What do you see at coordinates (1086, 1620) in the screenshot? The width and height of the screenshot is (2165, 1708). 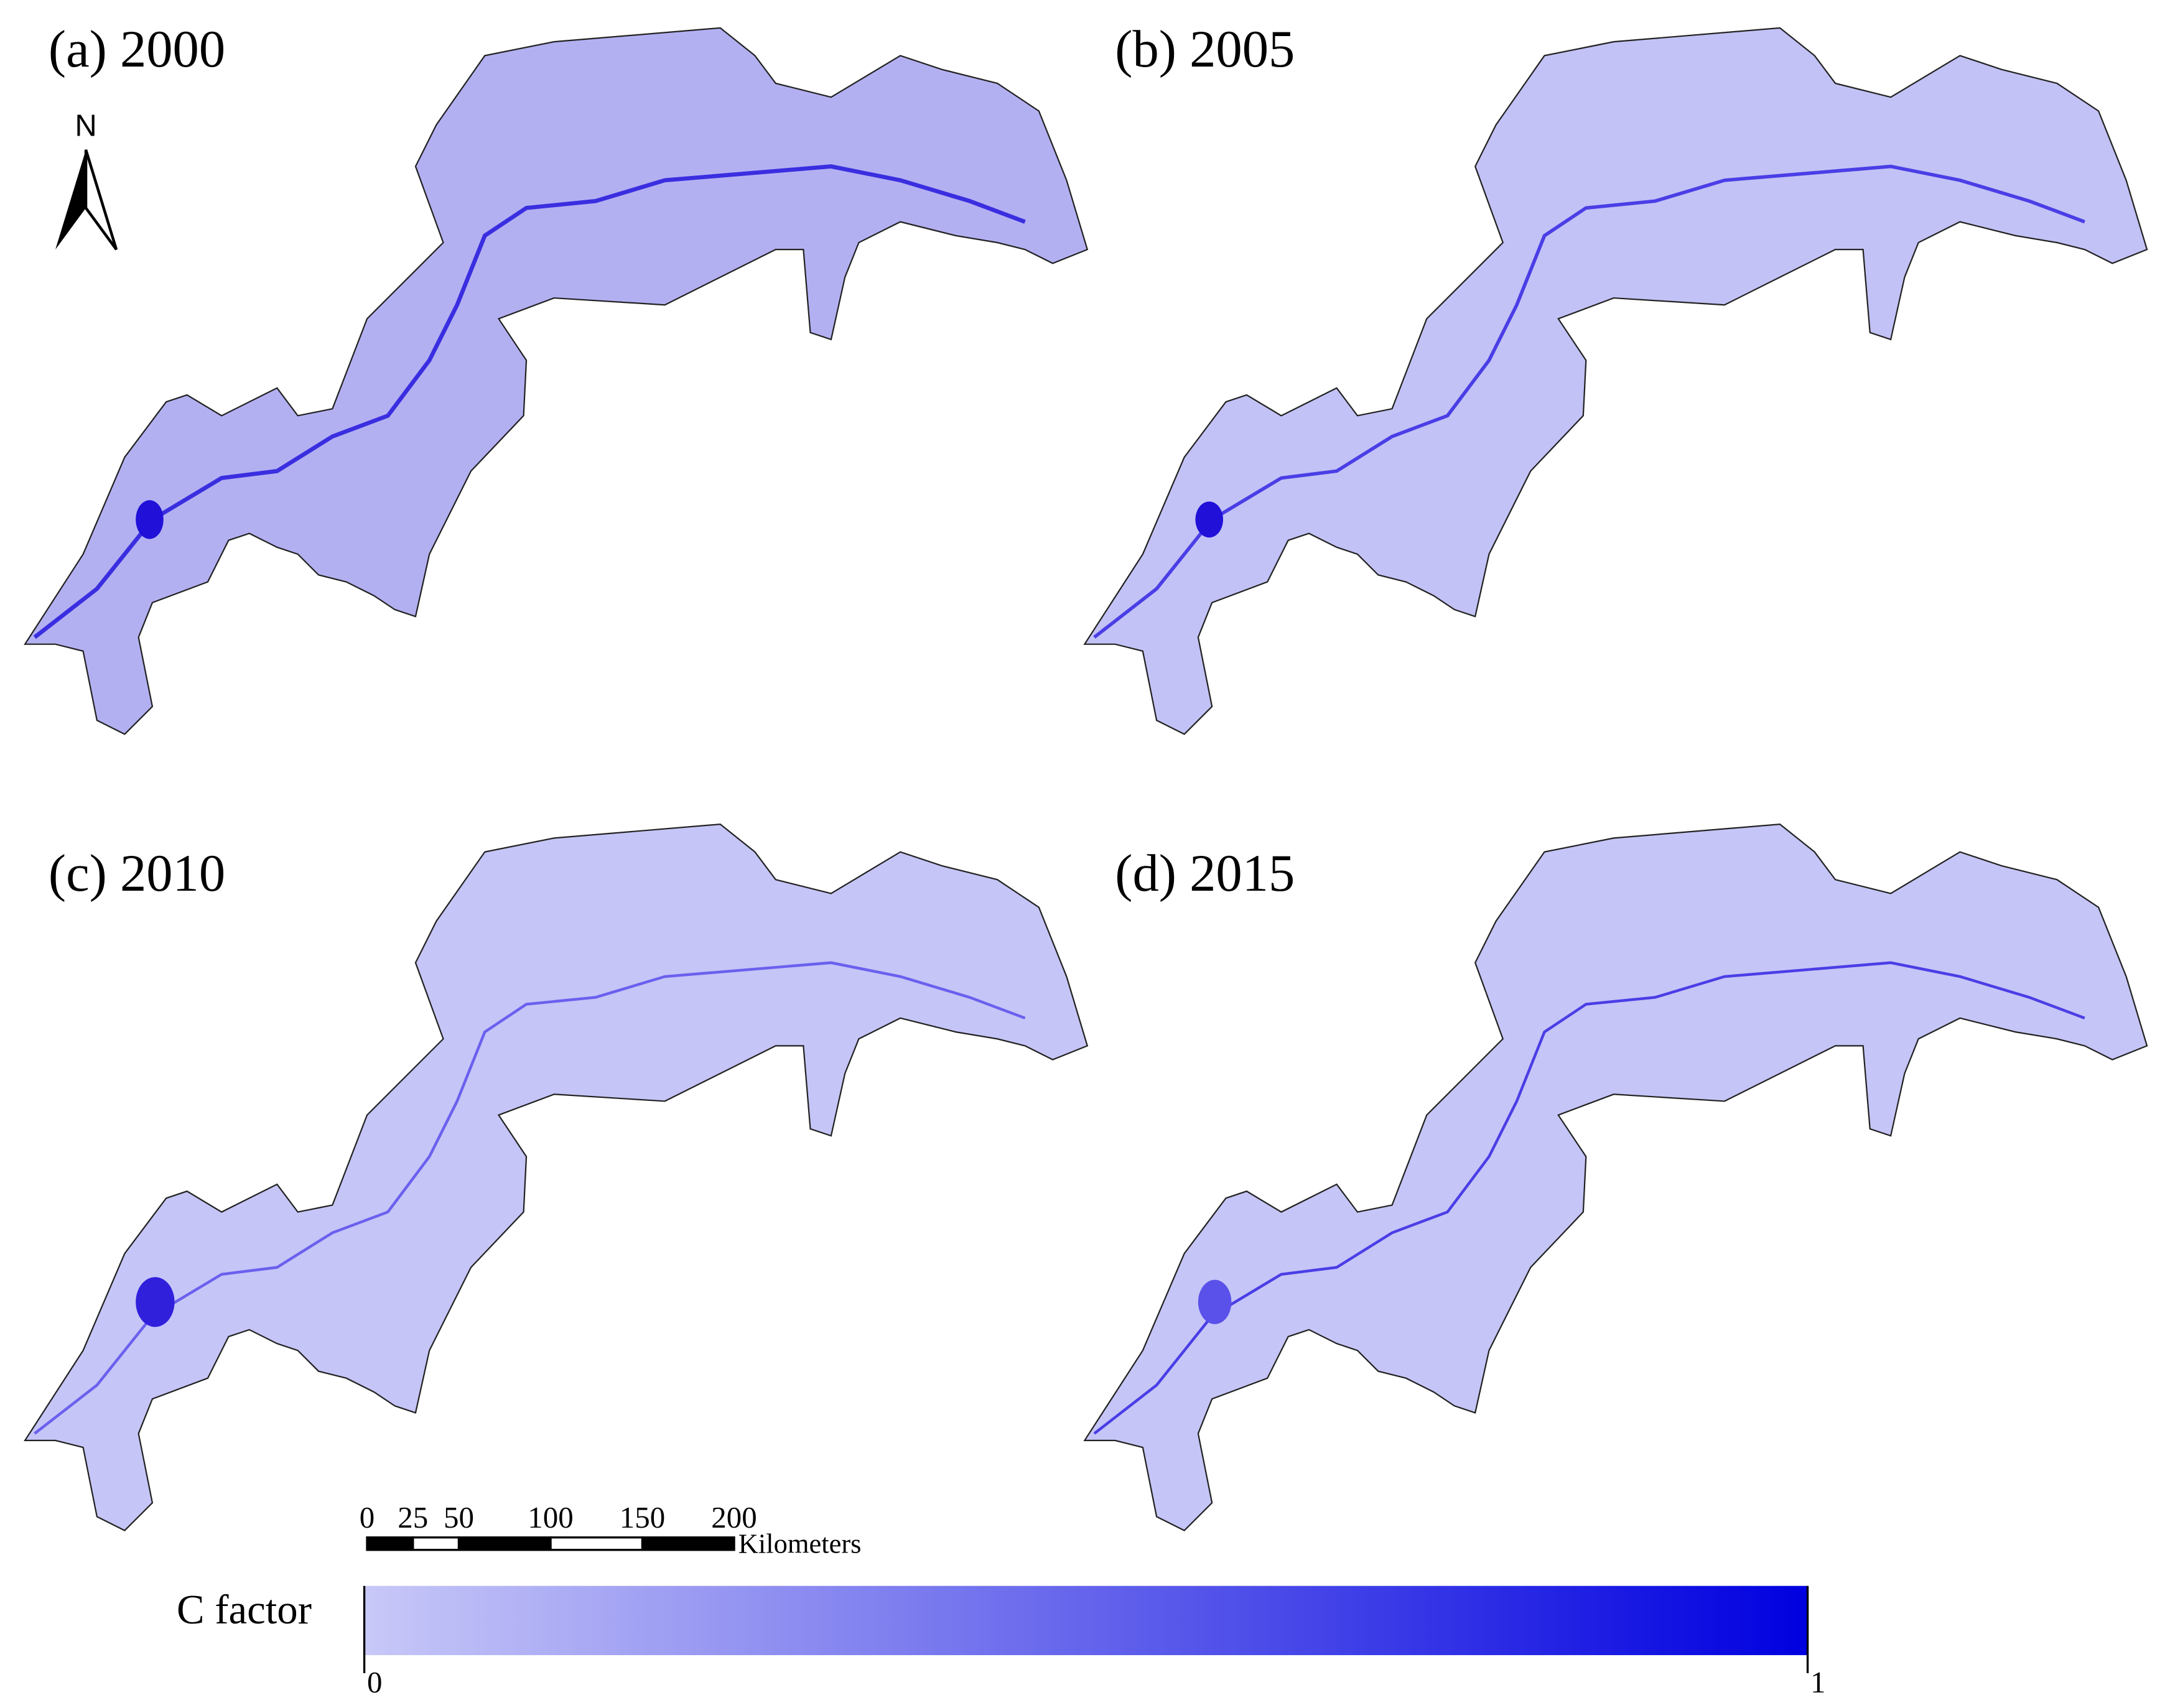 I see `colorbar-ramp` at bounding box center [1086, 1620].